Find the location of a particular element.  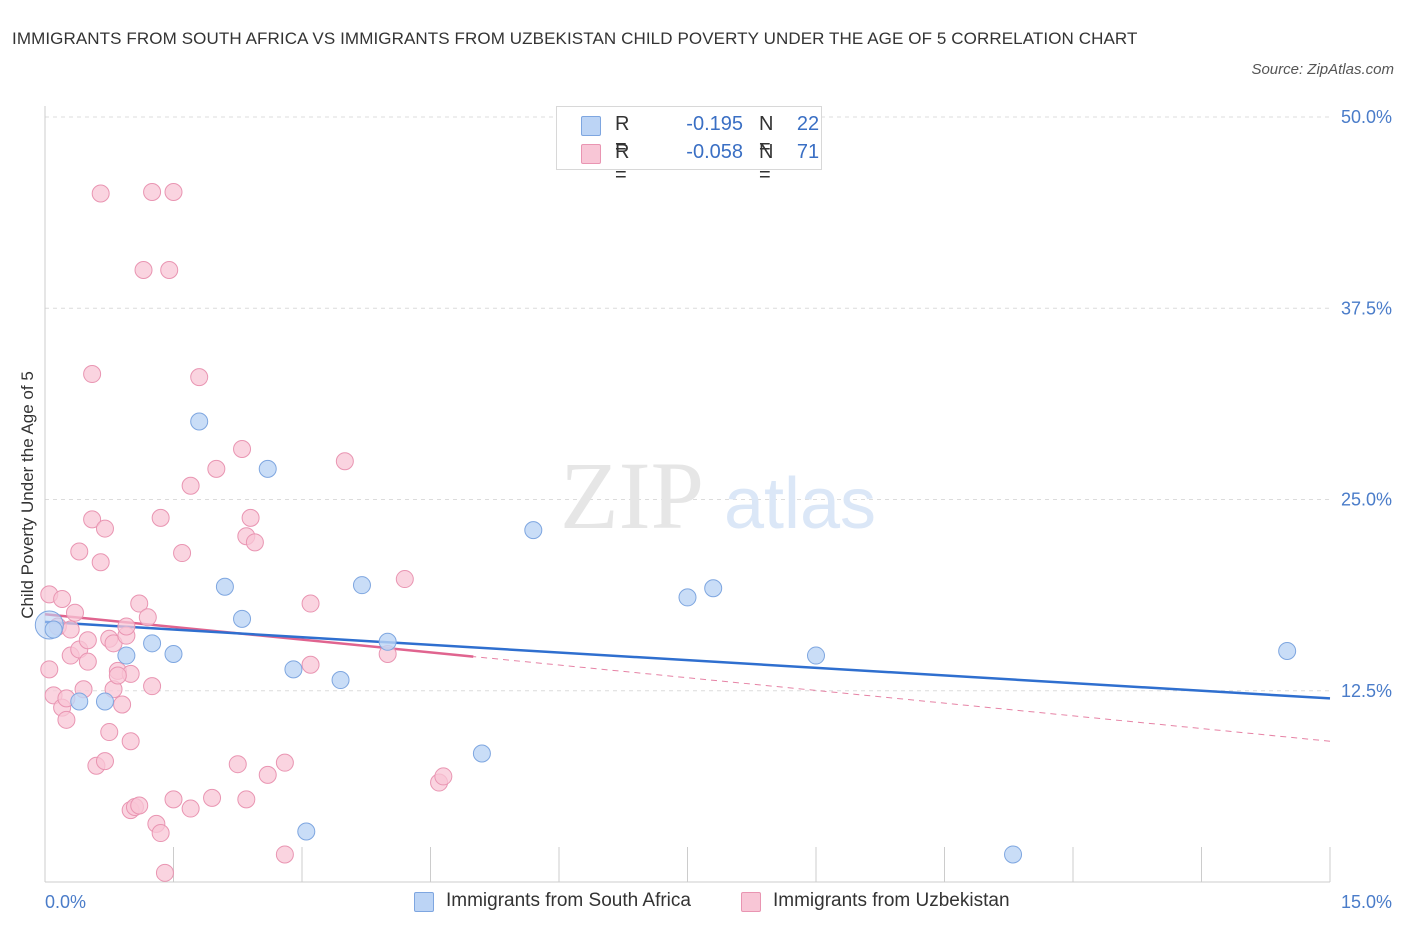

watermark-zip: ZIP is located at coordinates (632, 495).